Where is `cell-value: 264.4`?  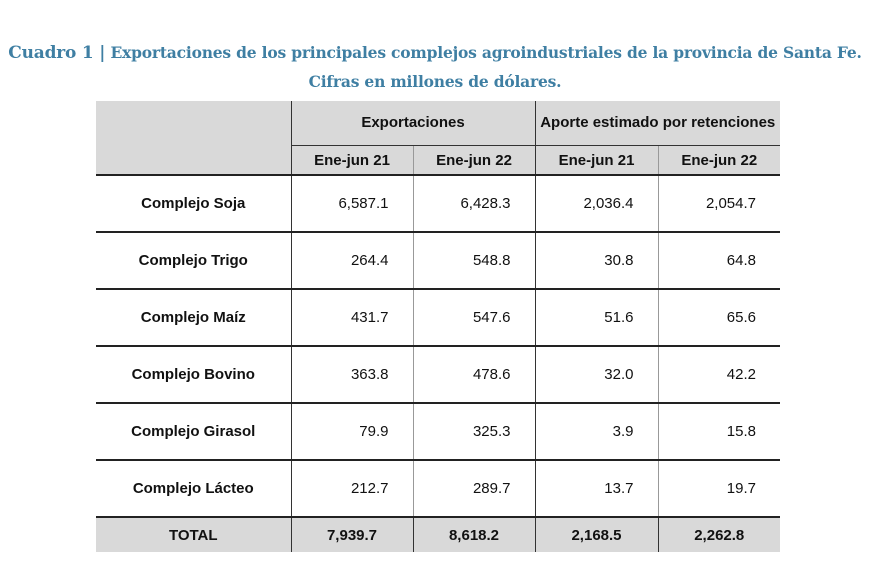
cell-value: 264.4 is located at coordinates (351, 260).